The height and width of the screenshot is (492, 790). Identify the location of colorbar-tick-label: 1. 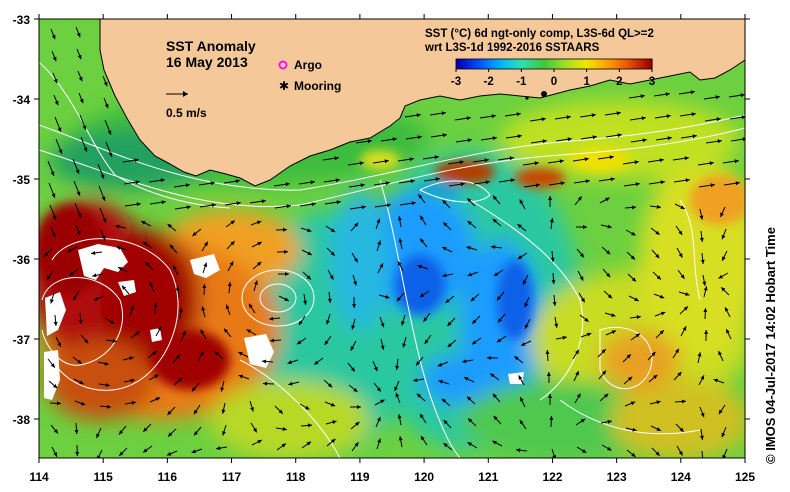
(586, 82).